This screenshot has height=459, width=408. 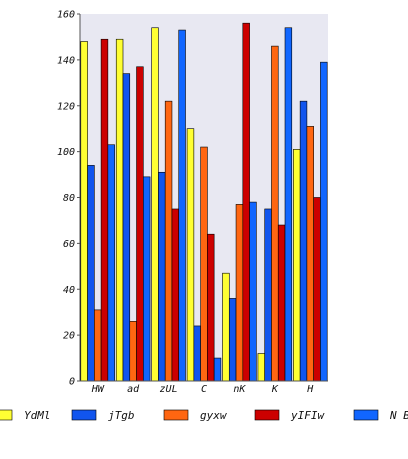 What do you see at coordinates (69, 336) in the screenshot?
I see `y-tick-label: 20` at bounding box center [69, 336].